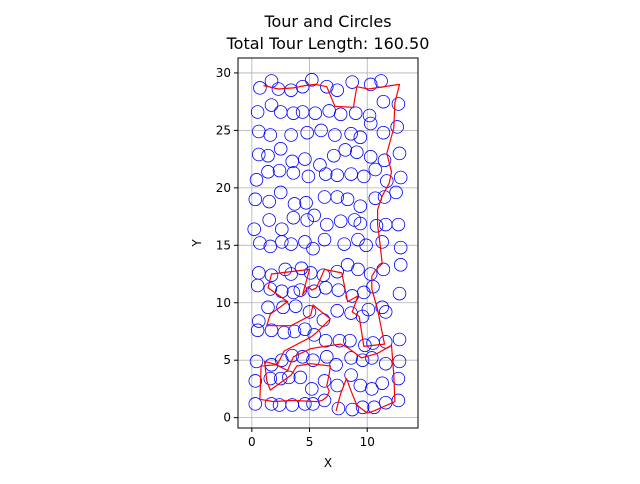 The height and width of the screenshot is (484, 640). What do you see at coordinates (227, 360) in the screenshot?
I see `y-tick-label: 5` at bounding box center [227, 360].